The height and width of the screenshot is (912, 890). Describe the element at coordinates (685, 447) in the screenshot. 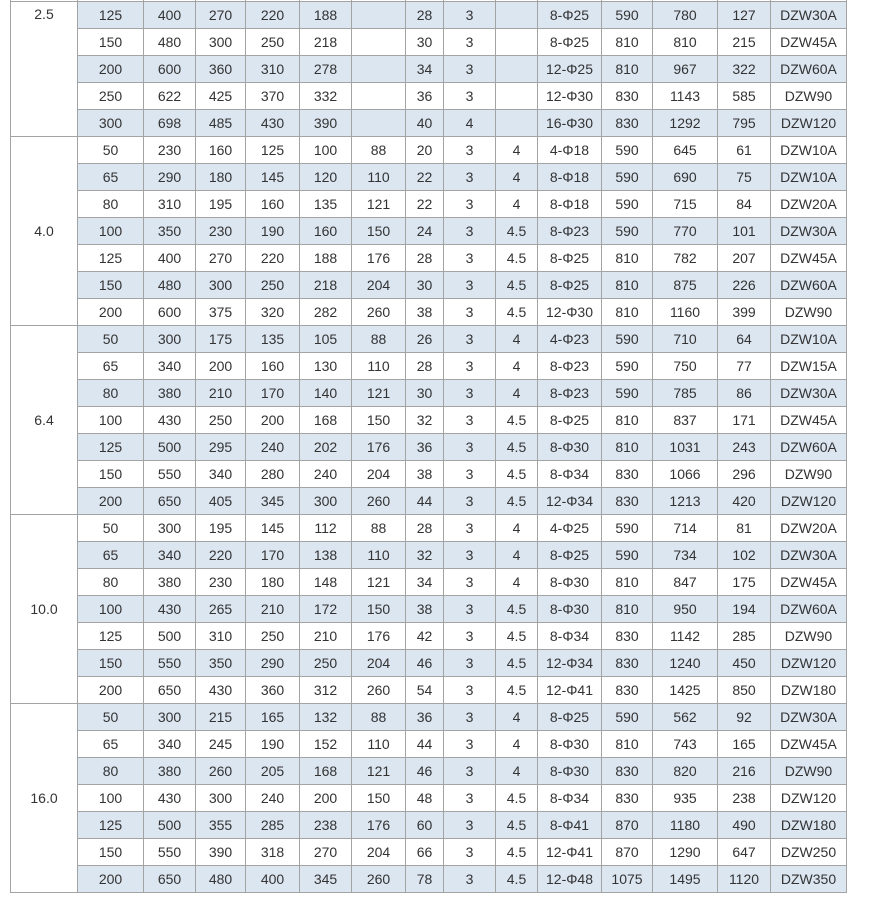

I see `table-cell: 1031` at that location.